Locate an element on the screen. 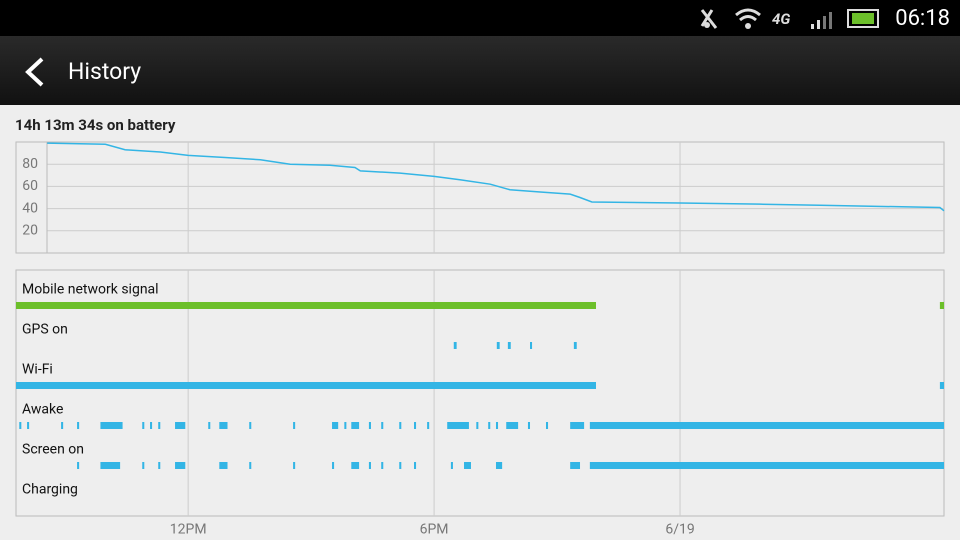 The width and height of the screenshot is (960, 540). back-button is located at coordinates (34, 72).